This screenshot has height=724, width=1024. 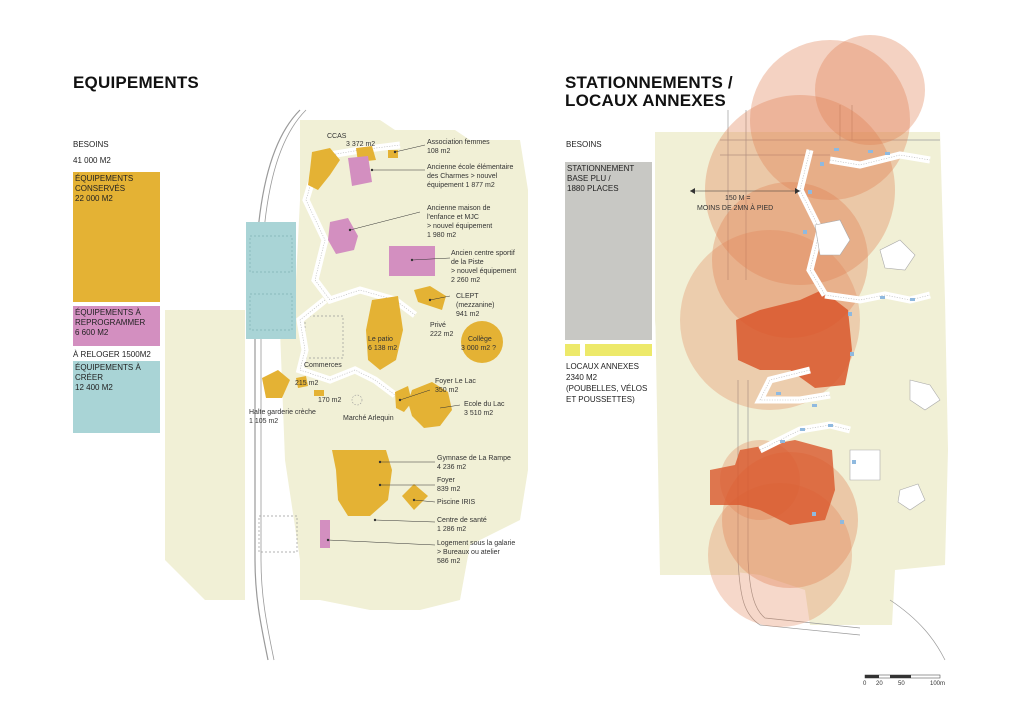 I want to click on distance-label-l2: MOINS DE 2MN À PIED, so click(x=735, y=208).